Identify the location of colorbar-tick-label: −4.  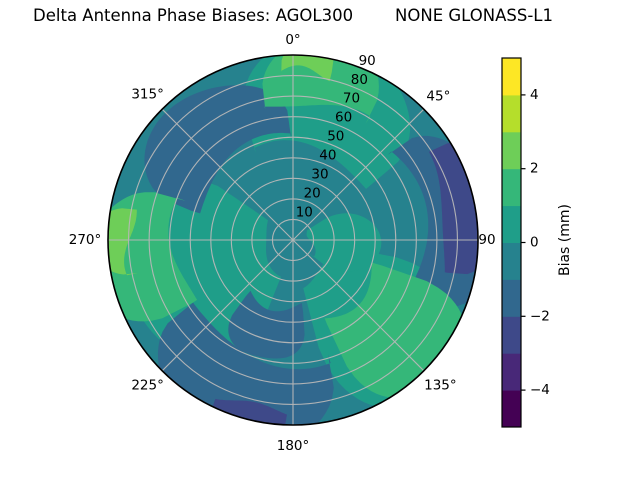
(540, 390).